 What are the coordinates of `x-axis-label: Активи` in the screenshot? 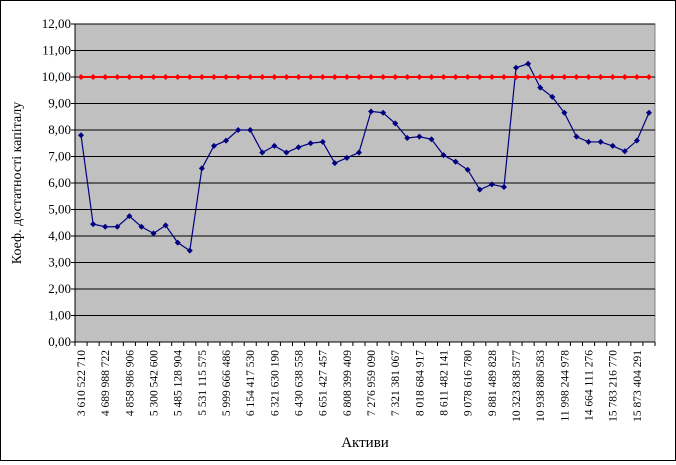 It's located at (365, 443).